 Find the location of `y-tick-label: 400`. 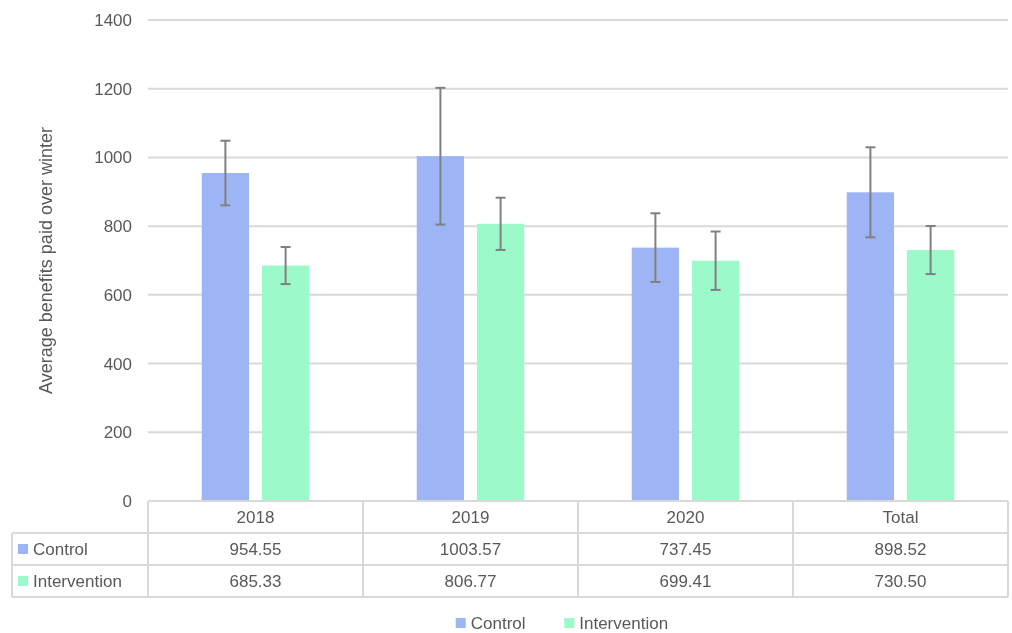

y-tick-label: 400 is located at coordinates (117, 364).